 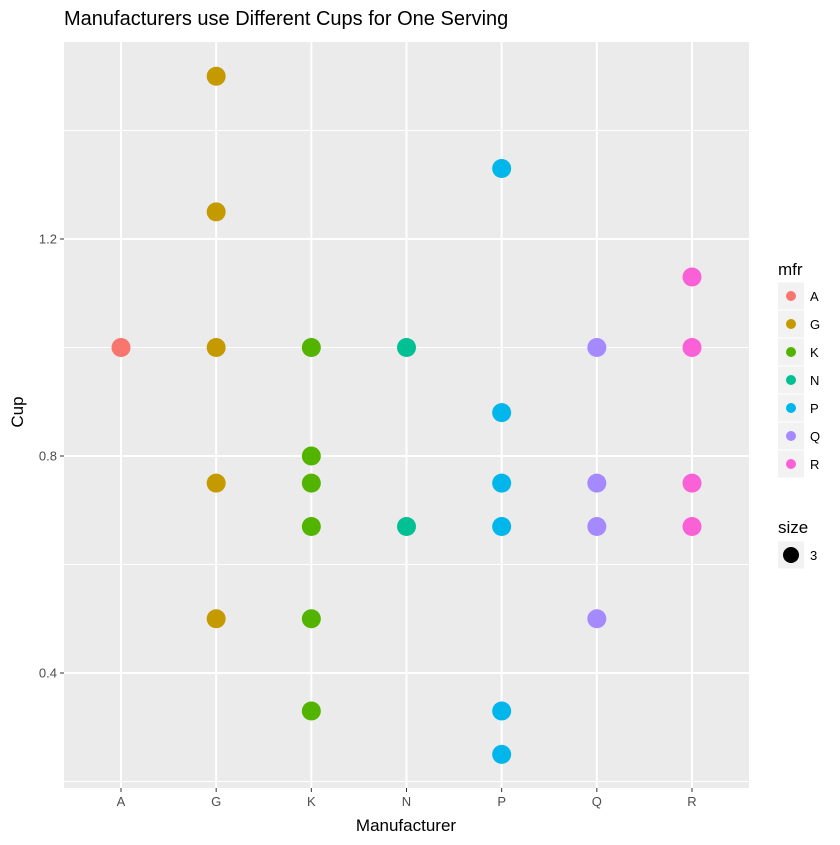 I want to click on legend-label-r: R, so click(x=814, y=464).